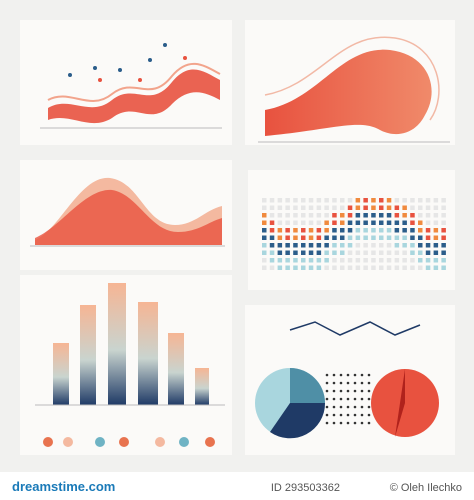  Describe the element at coordinates (126, 215) in the screenshot. I see `panel-area-mid-left` at that location.